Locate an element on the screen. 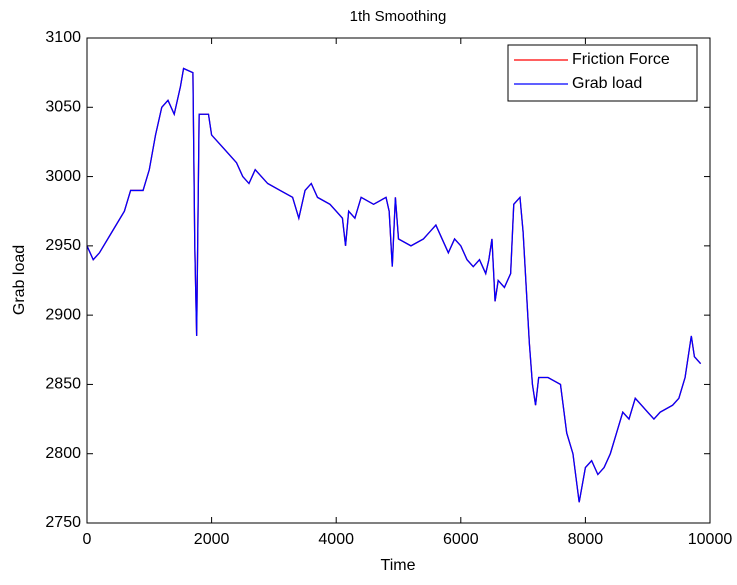  x-tick-label: 2000 is located at coordinates (212, 539).